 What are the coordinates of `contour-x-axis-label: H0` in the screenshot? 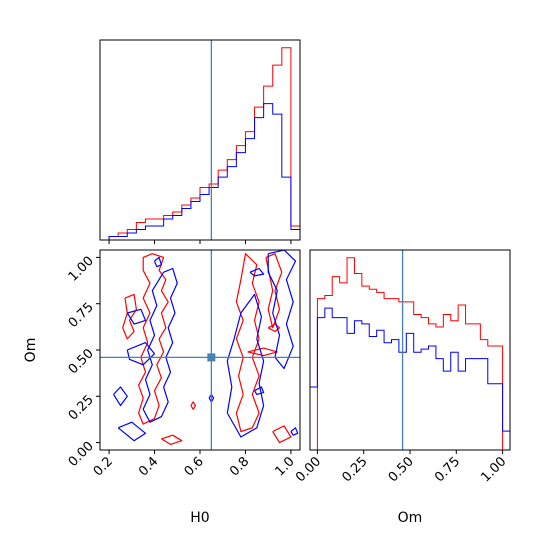 It's located at (199, 518).